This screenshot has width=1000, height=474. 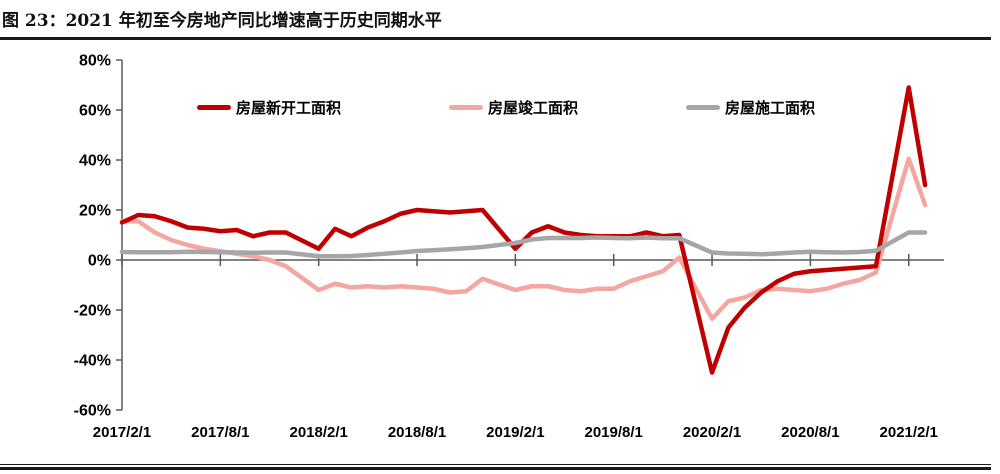 What do you see at coordinates (220, 432) in the screenshot?
I see `x-axis-label: 2017/8/1` at bounding box center [220, 432].